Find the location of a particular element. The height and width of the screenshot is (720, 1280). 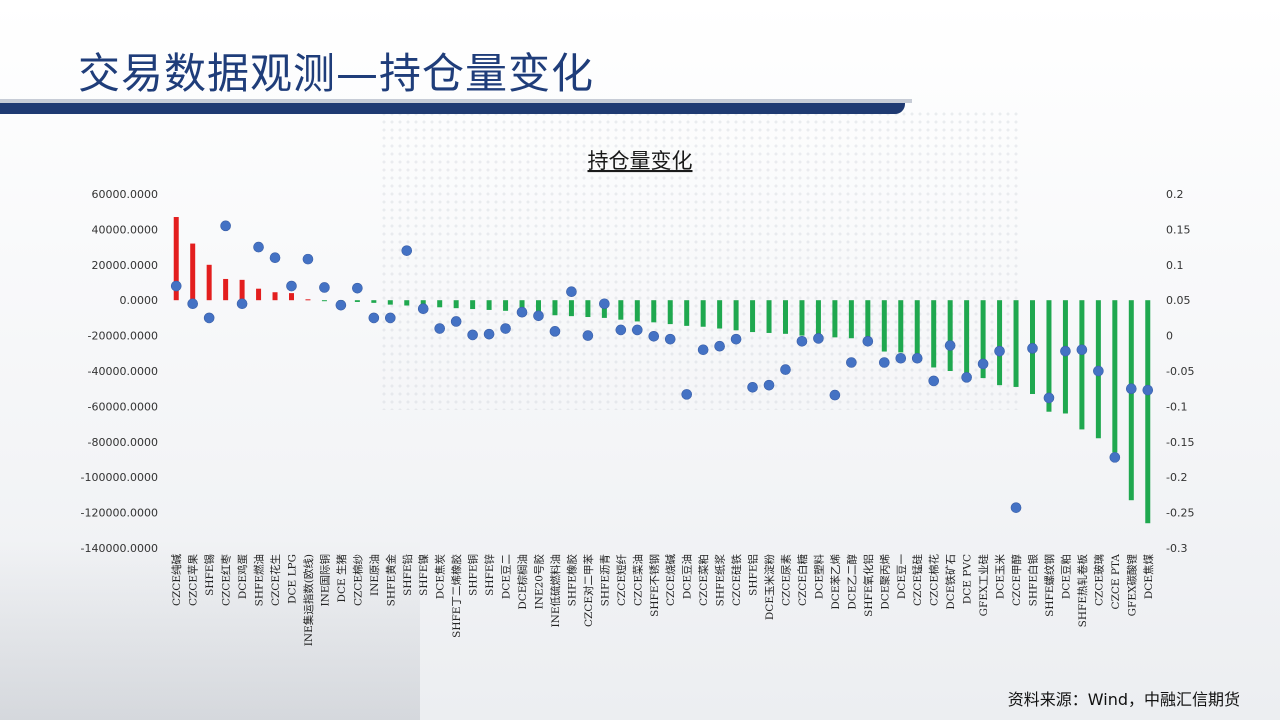

left-tick-label: -120000.0000 is located at coordinates (119, 513).